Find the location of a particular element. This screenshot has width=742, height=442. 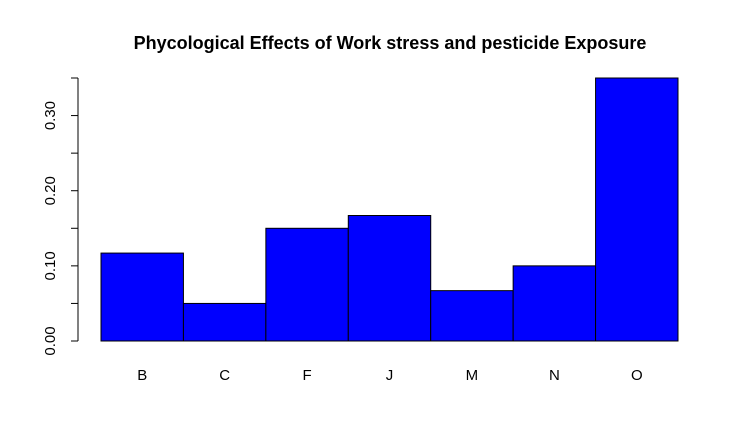

x-tick-label-b: B is located at coordinates (142, 375).